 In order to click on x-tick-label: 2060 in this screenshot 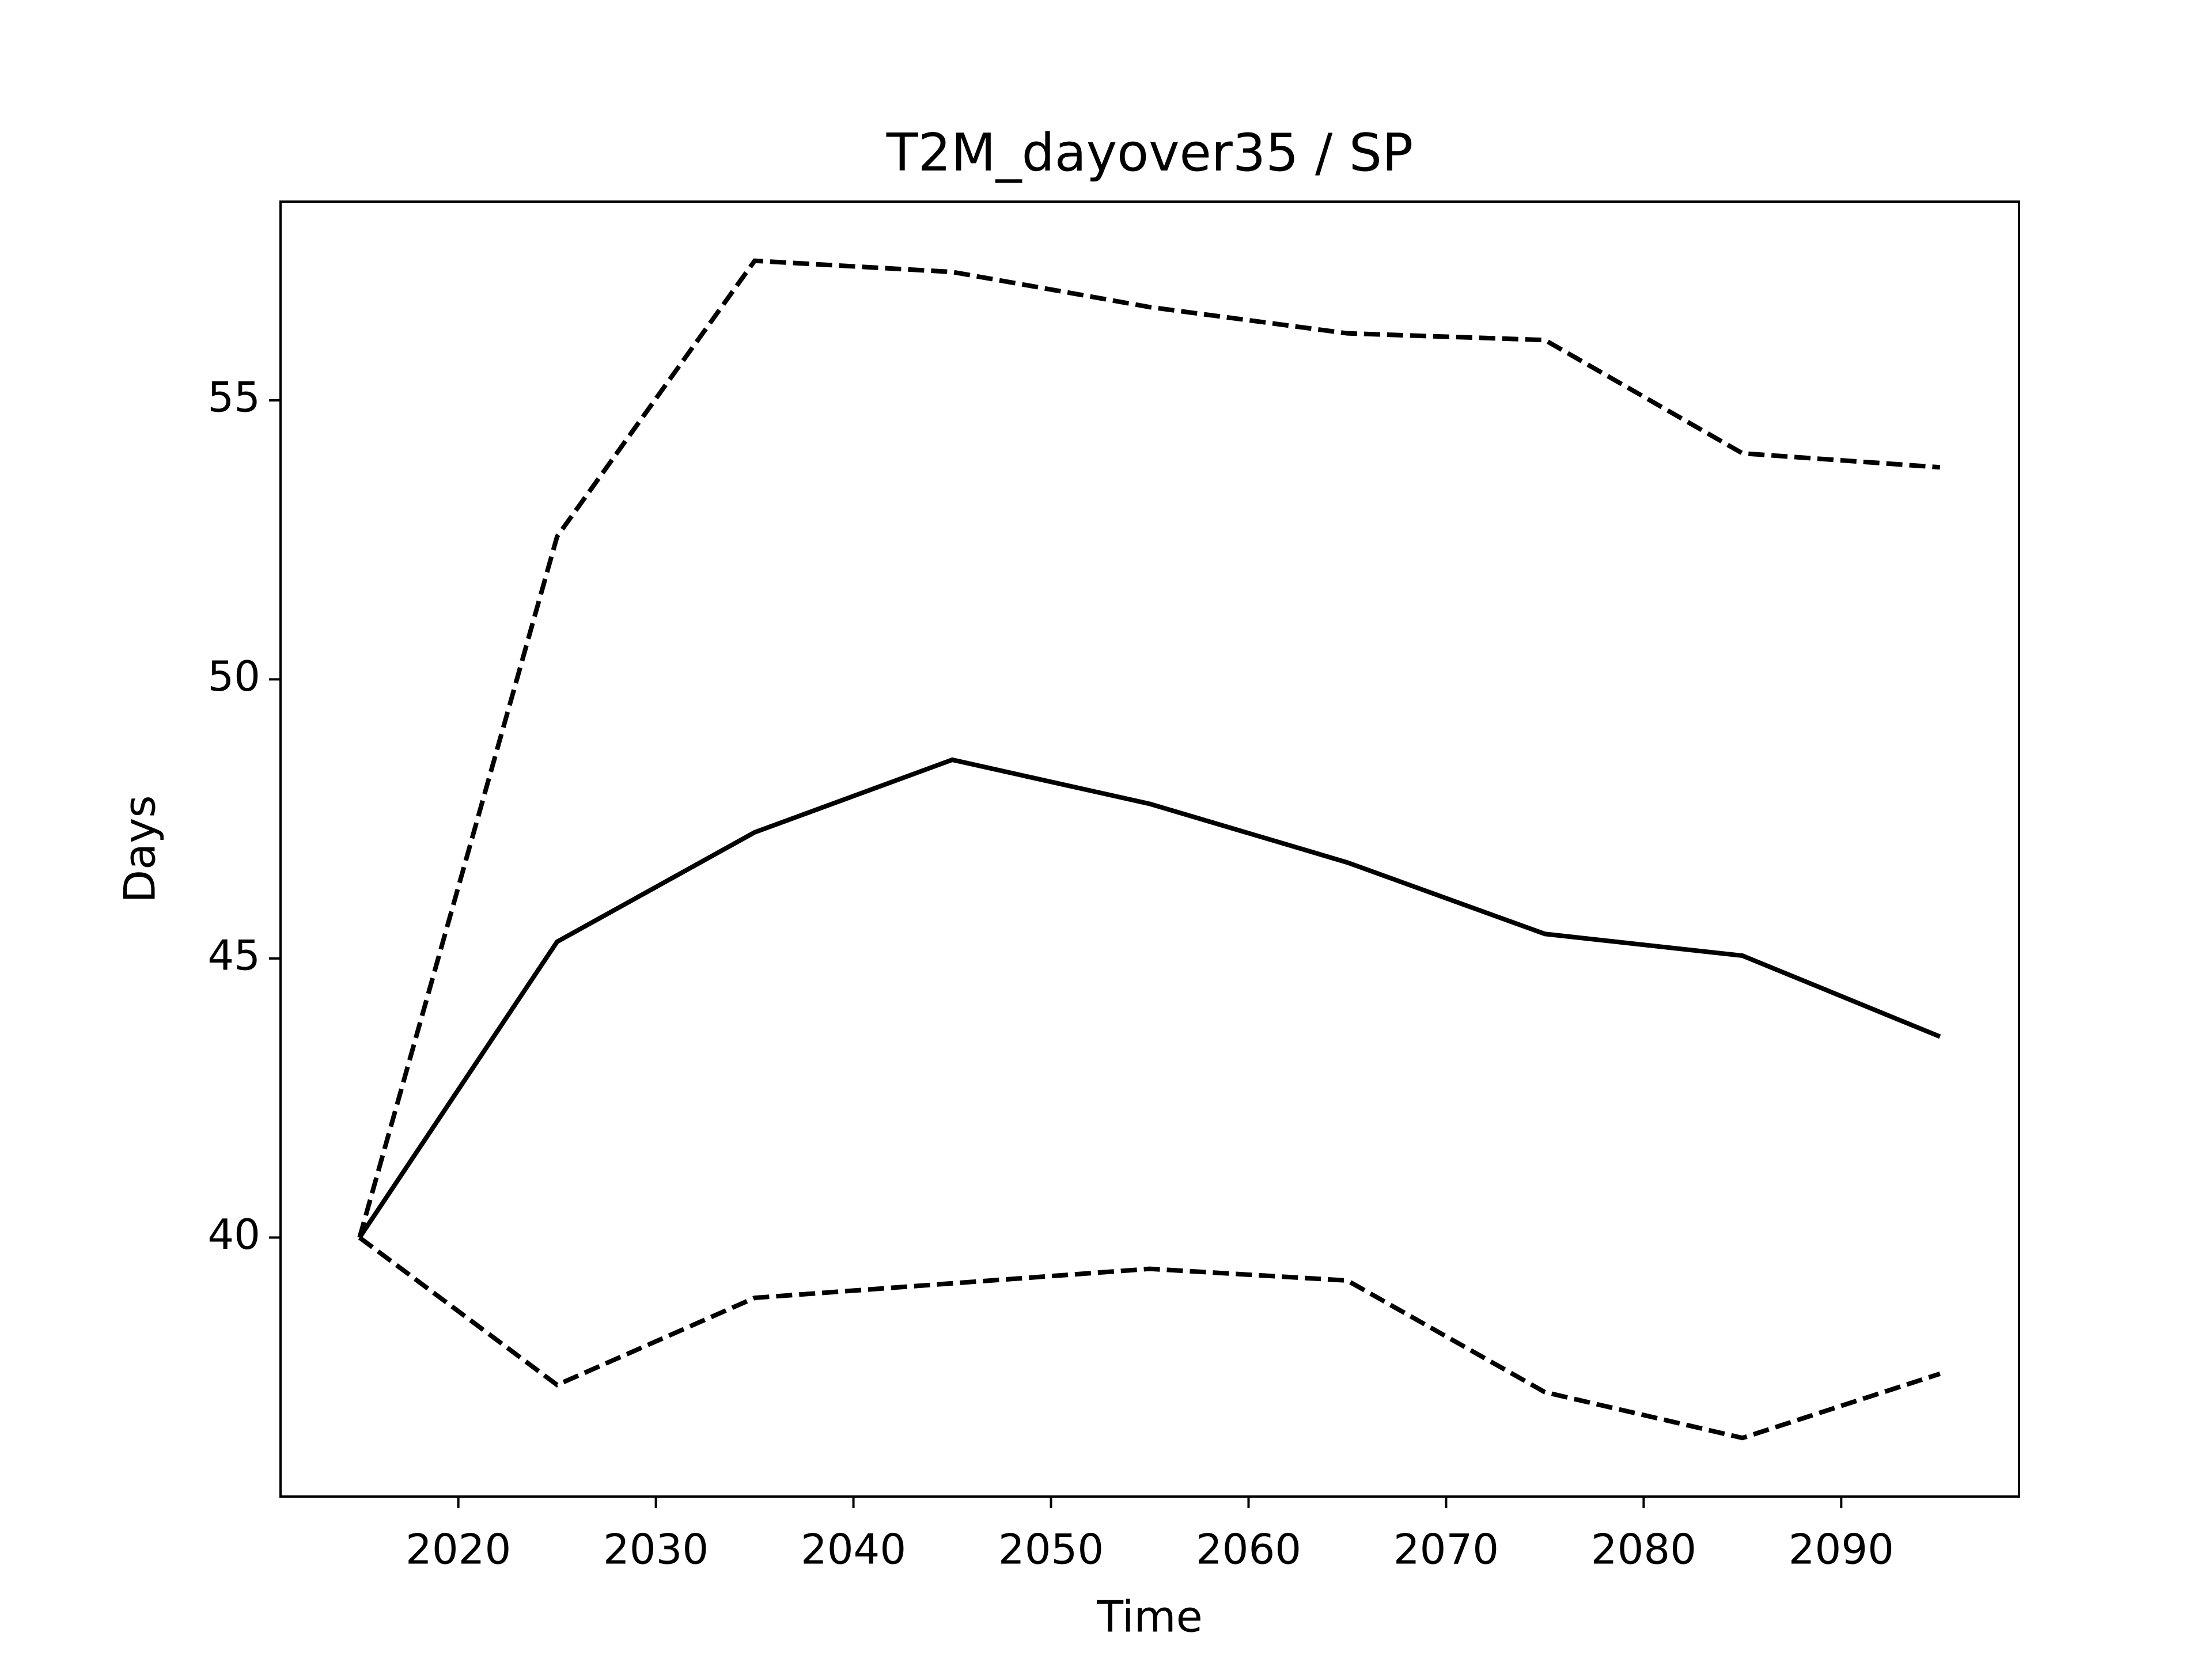, I will do `click(1248, 1549)`.